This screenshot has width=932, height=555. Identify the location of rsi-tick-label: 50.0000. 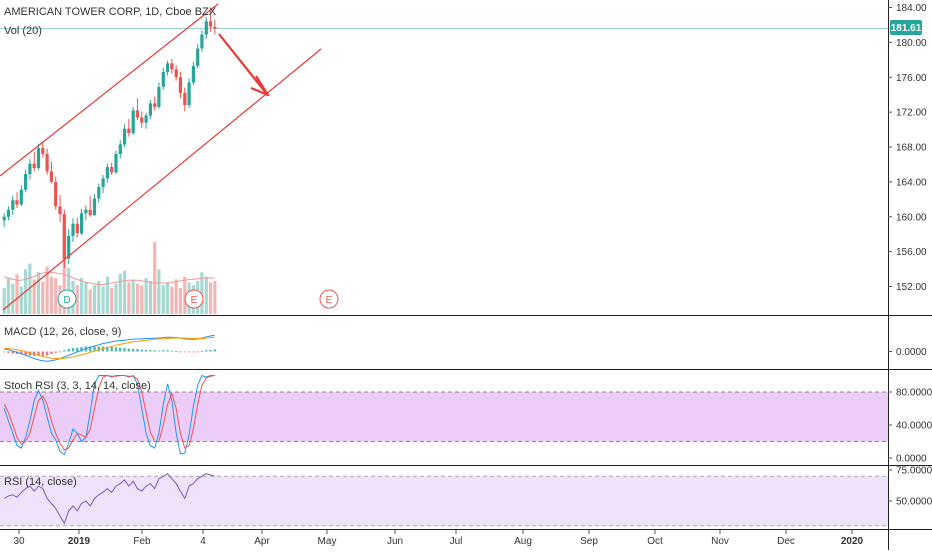
(914, 502).